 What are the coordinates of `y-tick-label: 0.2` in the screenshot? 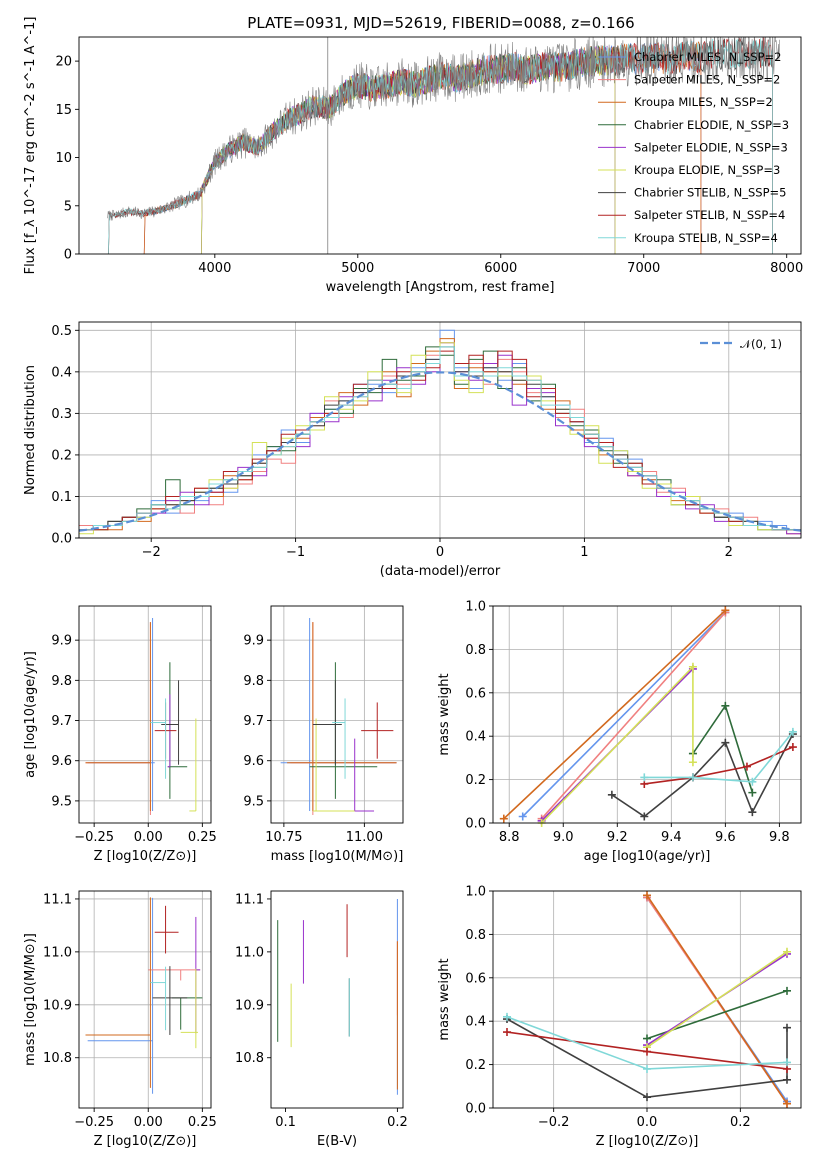 It's located at (61, 455).